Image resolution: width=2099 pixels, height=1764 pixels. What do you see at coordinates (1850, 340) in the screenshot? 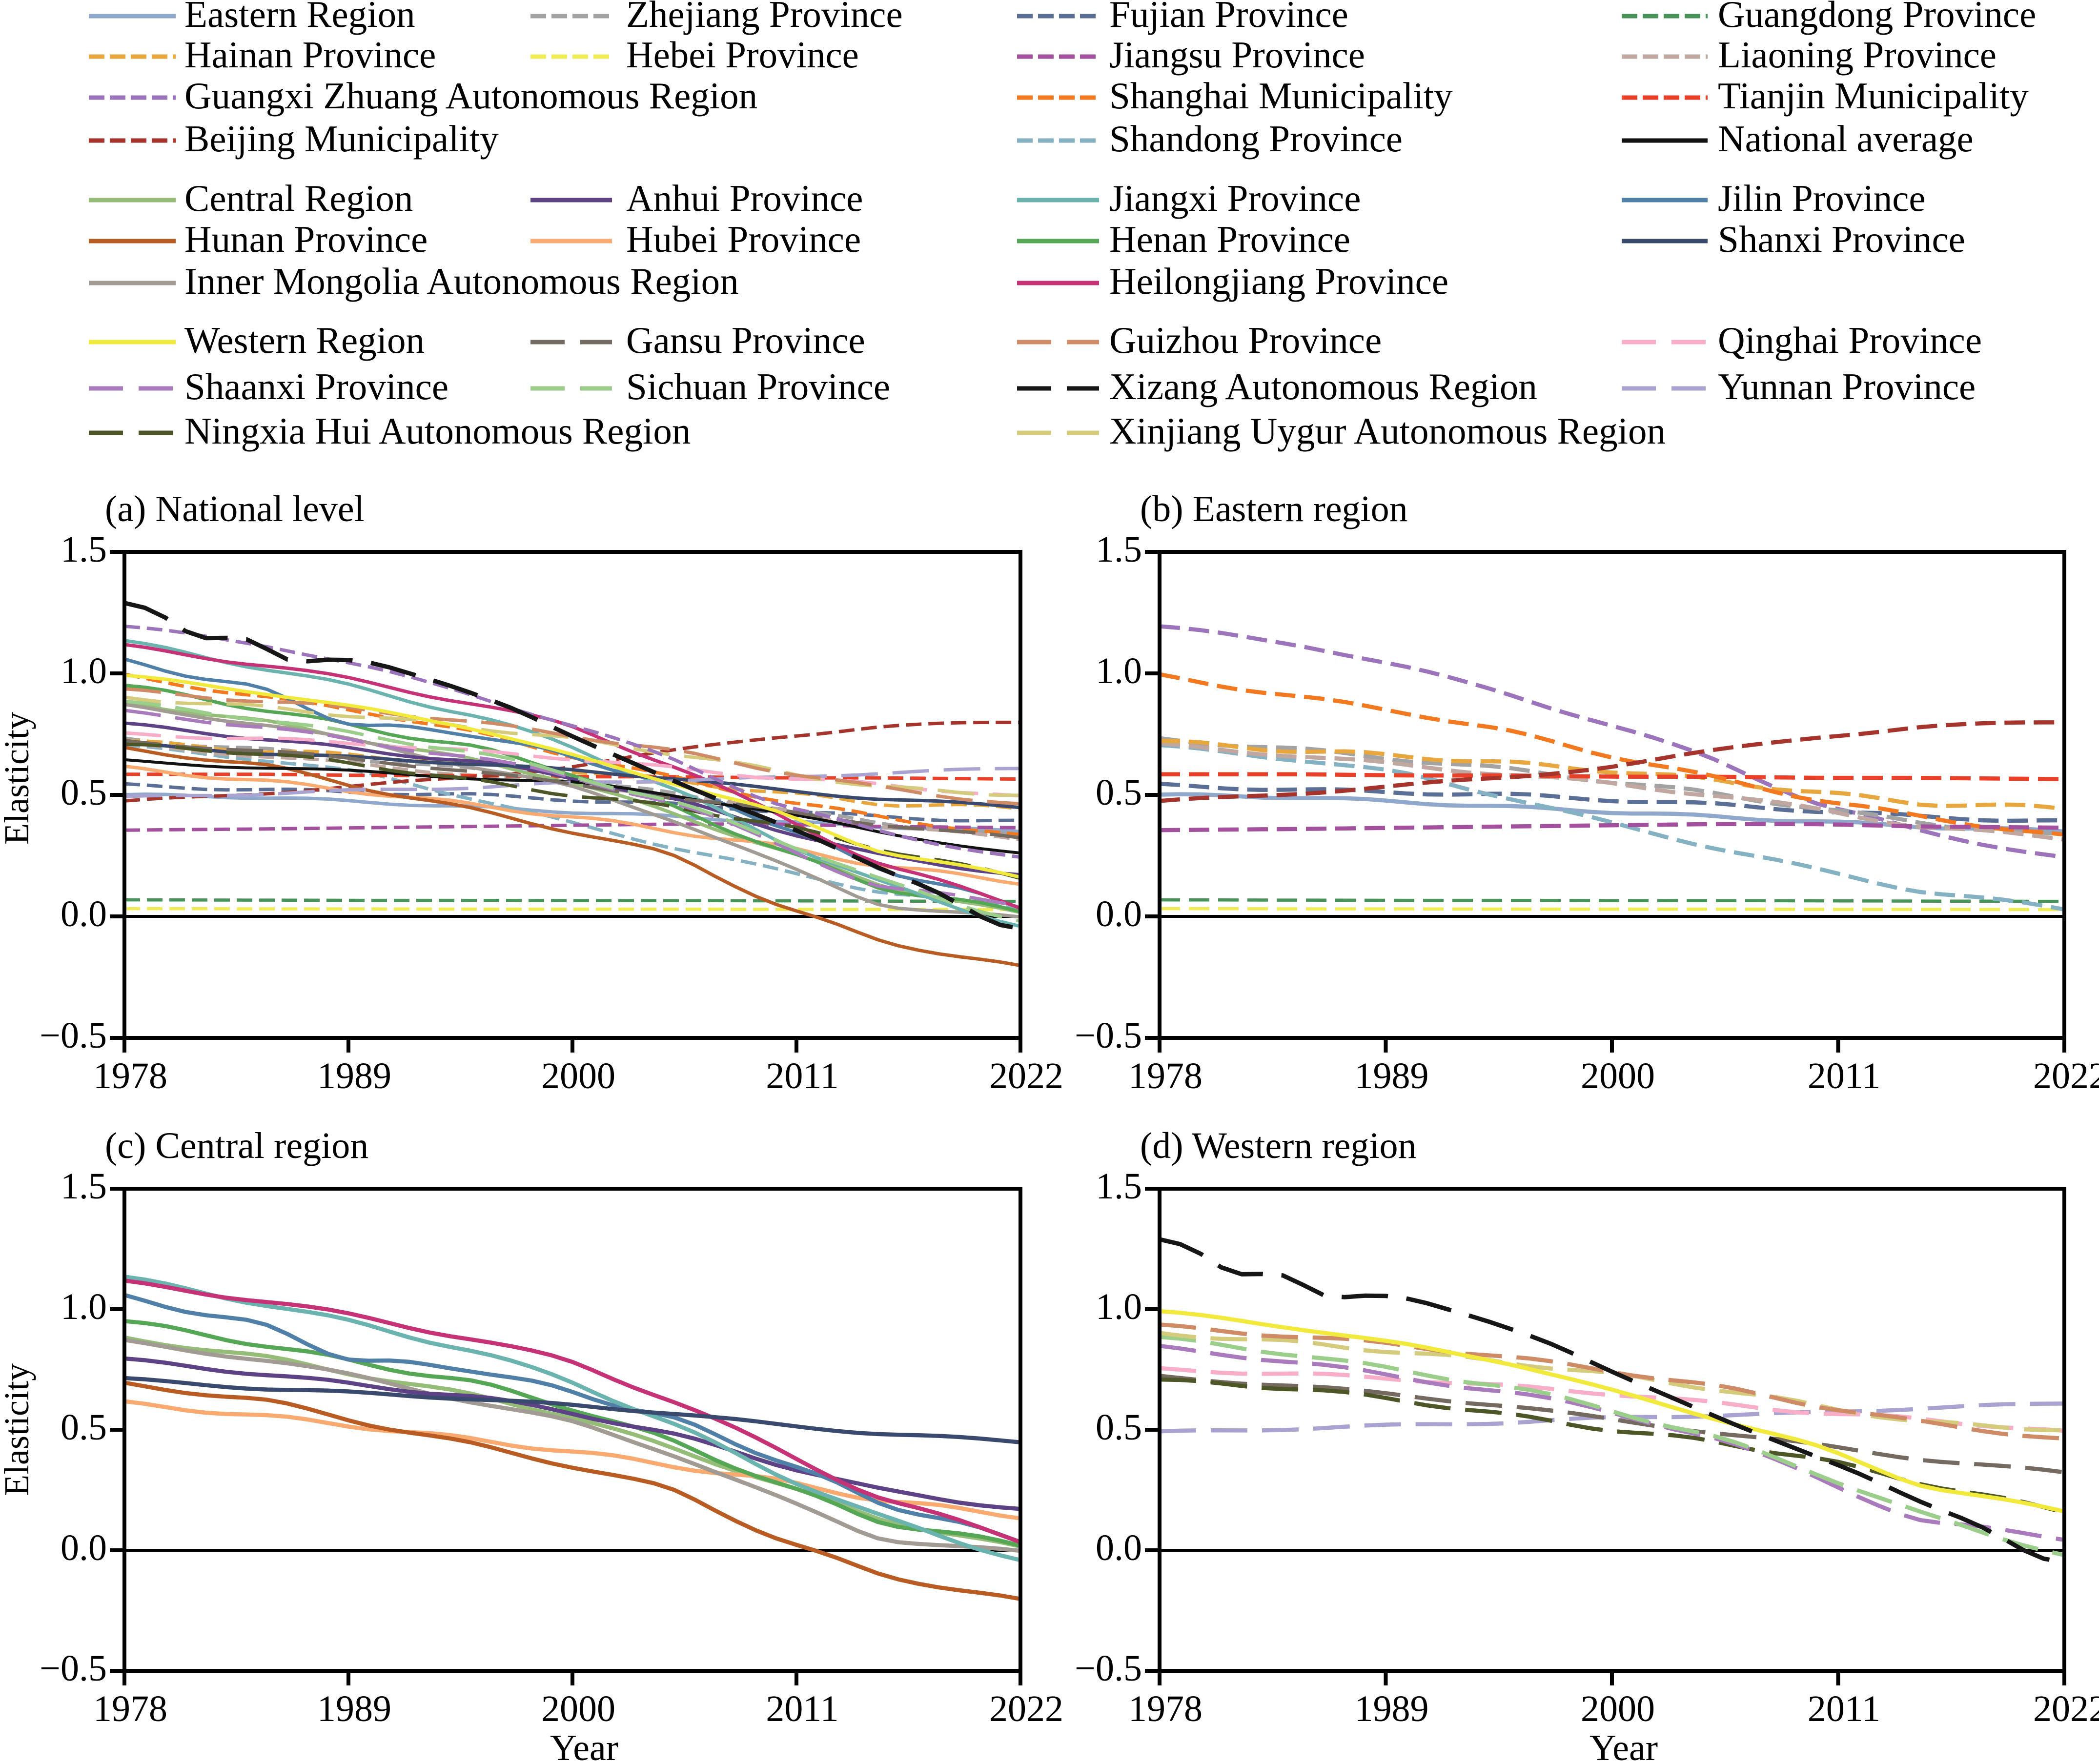
I see `svg-text: Qinghai Province` at bounding box center [1850, 340].